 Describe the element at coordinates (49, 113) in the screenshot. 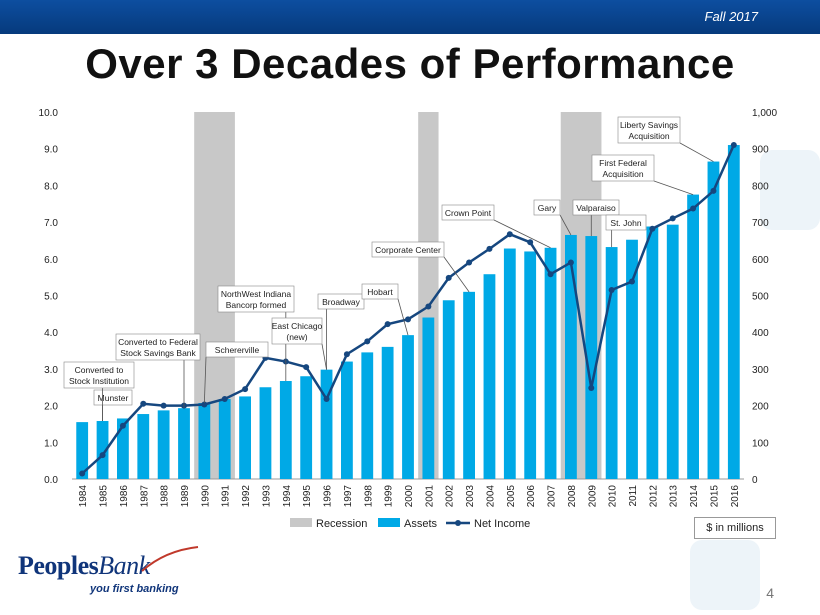

I see `left-axis-tick-label: 10.0` at that location.